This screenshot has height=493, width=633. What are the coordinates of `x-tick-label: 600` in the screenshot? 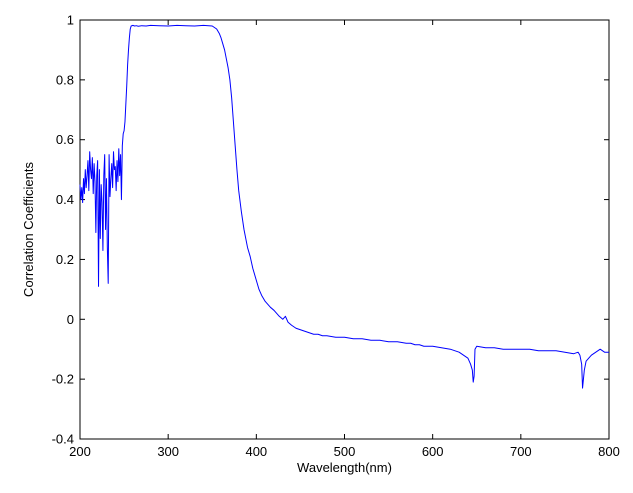 It's located at (433, 451).